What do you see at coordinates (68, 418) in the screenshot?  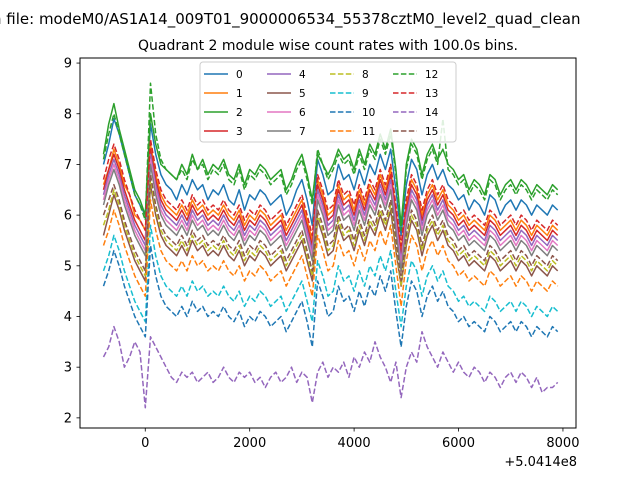 I see `y-tick-label: 2` at bounding box center [68, 418].